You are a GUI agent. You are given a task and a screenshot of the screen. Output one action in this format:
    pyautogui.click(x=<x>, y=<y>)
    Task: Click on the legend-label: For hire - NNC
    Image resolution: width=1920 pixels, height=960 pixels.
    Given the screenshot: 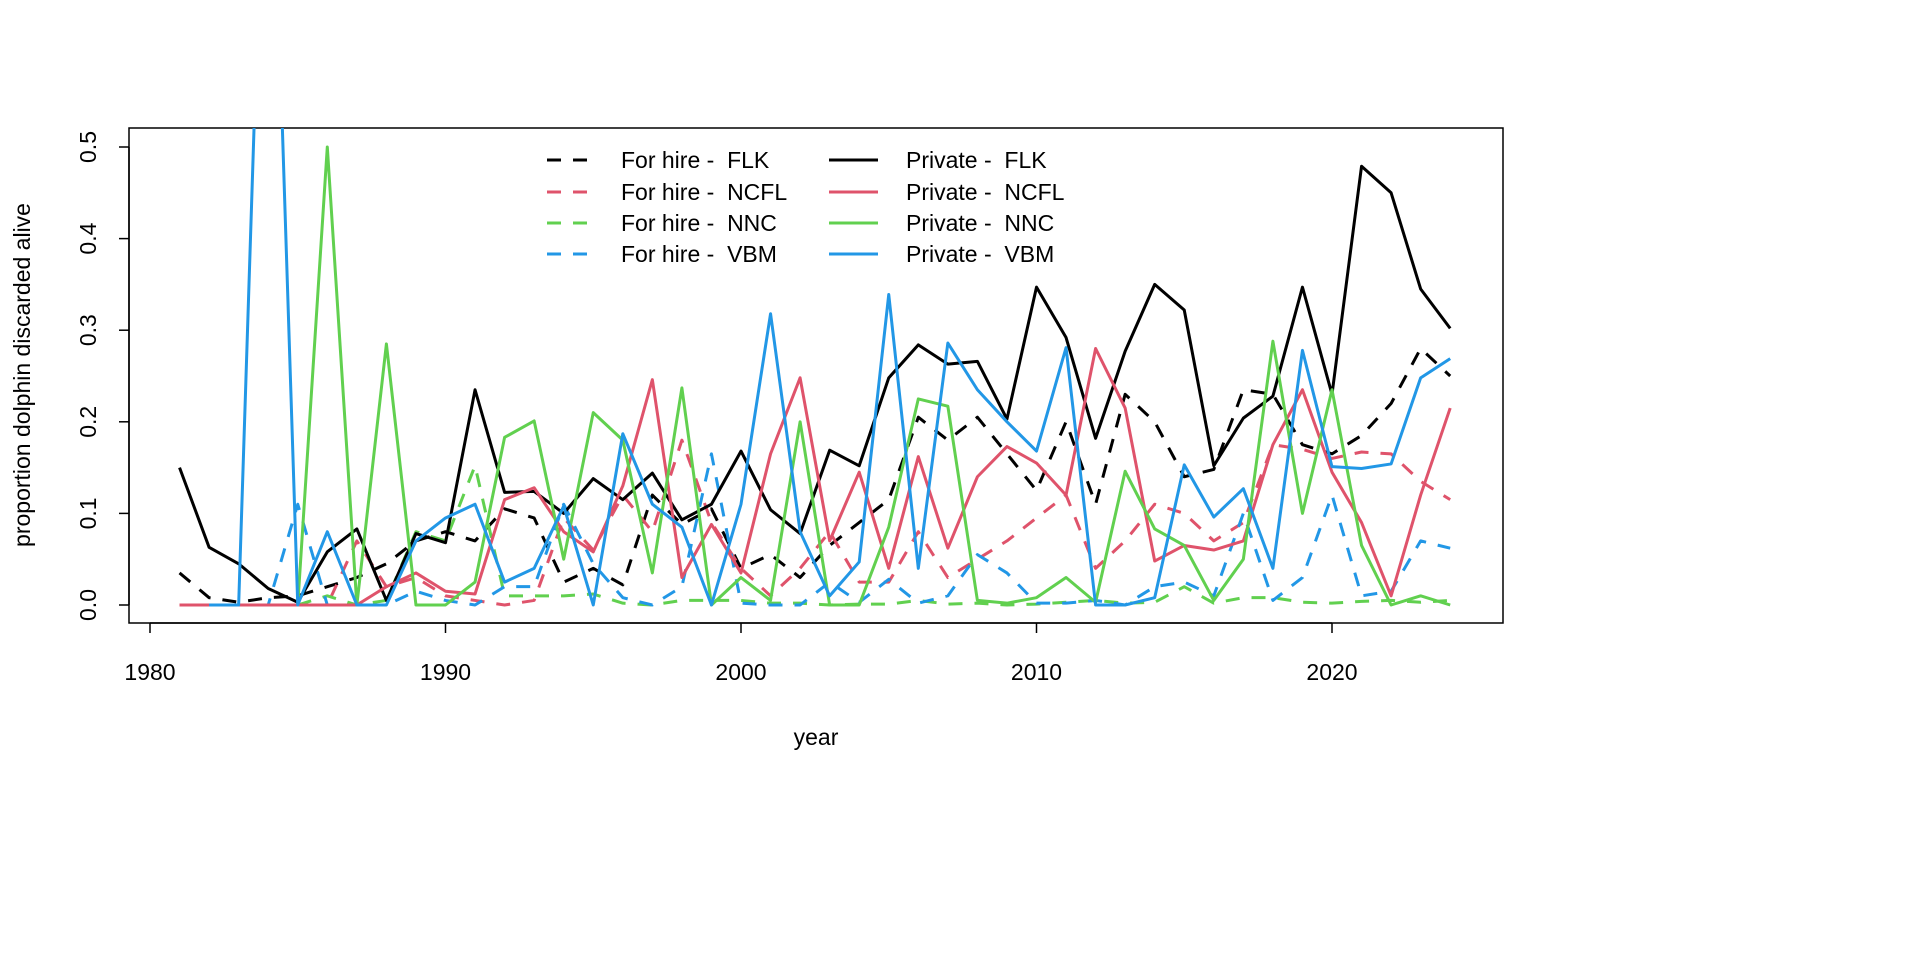 What is the action you would take?
    pyautogui.click(x=699, y=223)
    